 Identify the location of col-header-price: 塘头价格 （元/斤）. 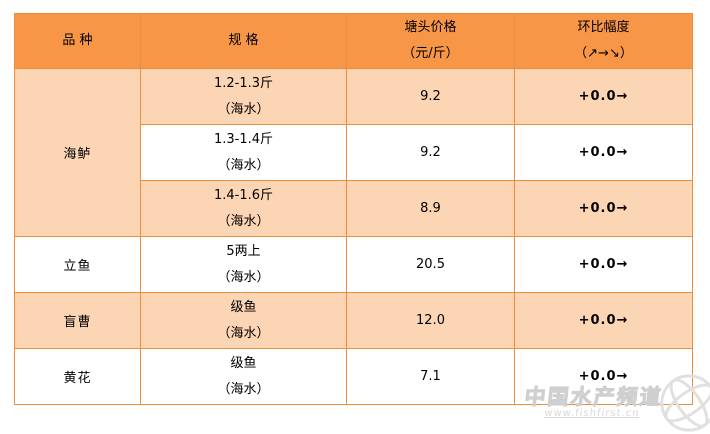
(430, 41).